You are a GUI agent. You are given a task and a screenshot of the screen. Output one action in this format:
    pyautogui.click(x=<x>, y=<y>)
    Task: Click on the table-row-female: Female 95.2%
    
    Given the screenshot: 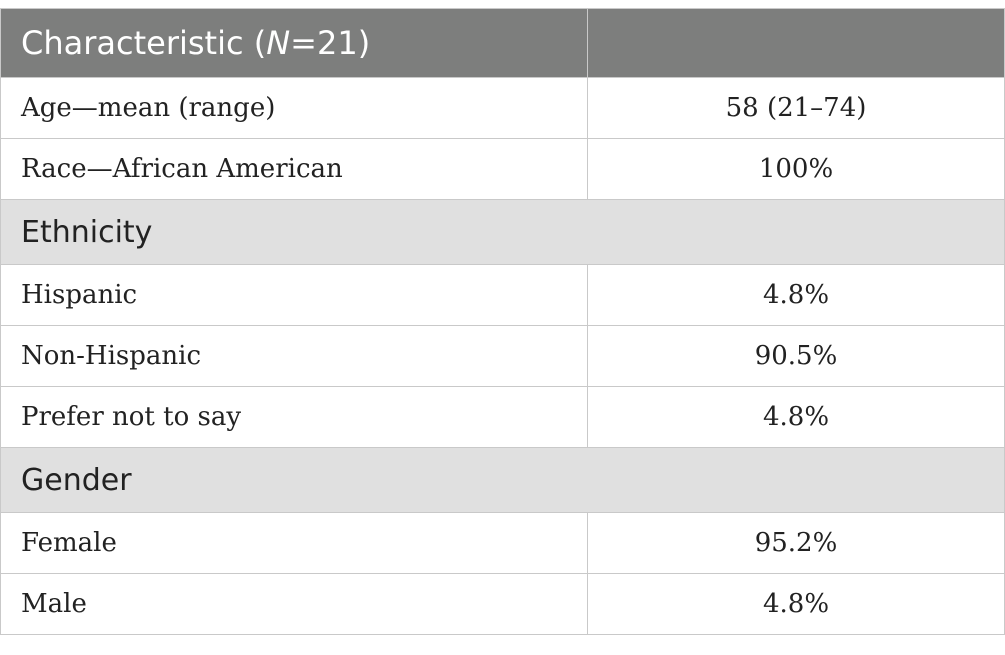 What is the action you would take?
    pyautogui.click(x=502, y=543)
    